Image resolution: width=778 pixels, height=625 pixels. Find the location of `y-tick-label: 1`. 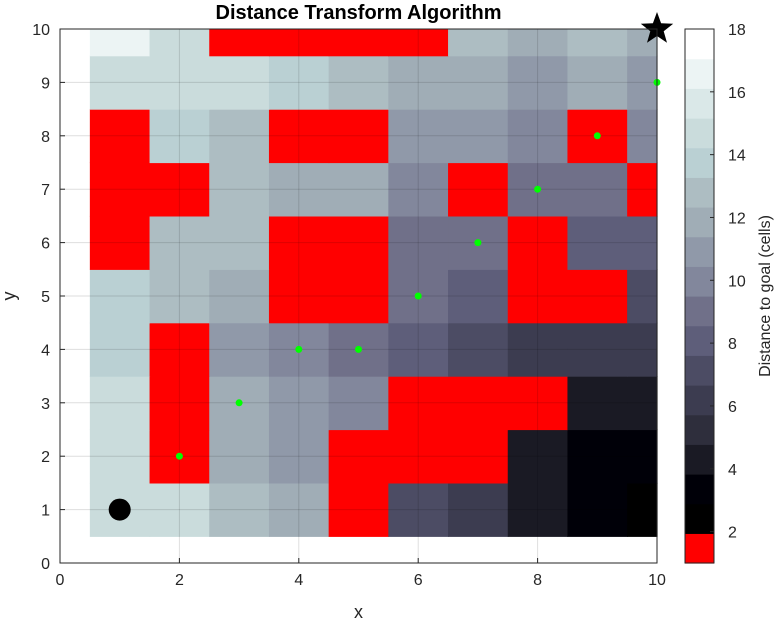

y-tick-label: 1 is located at coordinates (45, 511).